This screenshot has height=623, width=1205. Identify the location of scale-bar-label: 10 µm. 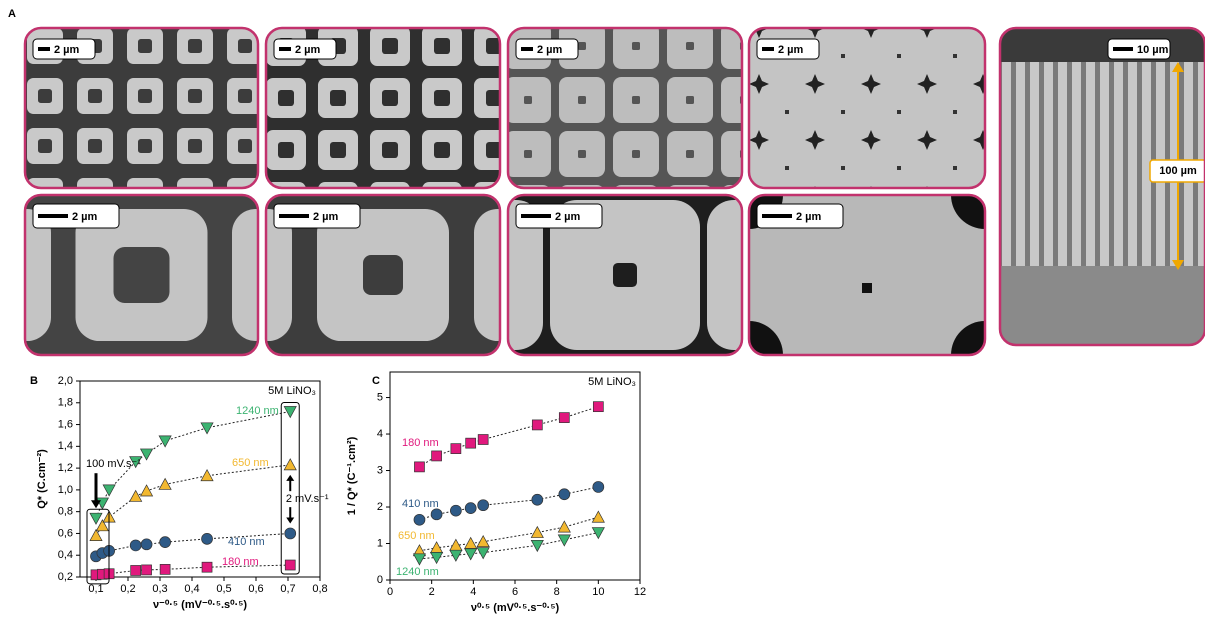
(1153, 50).